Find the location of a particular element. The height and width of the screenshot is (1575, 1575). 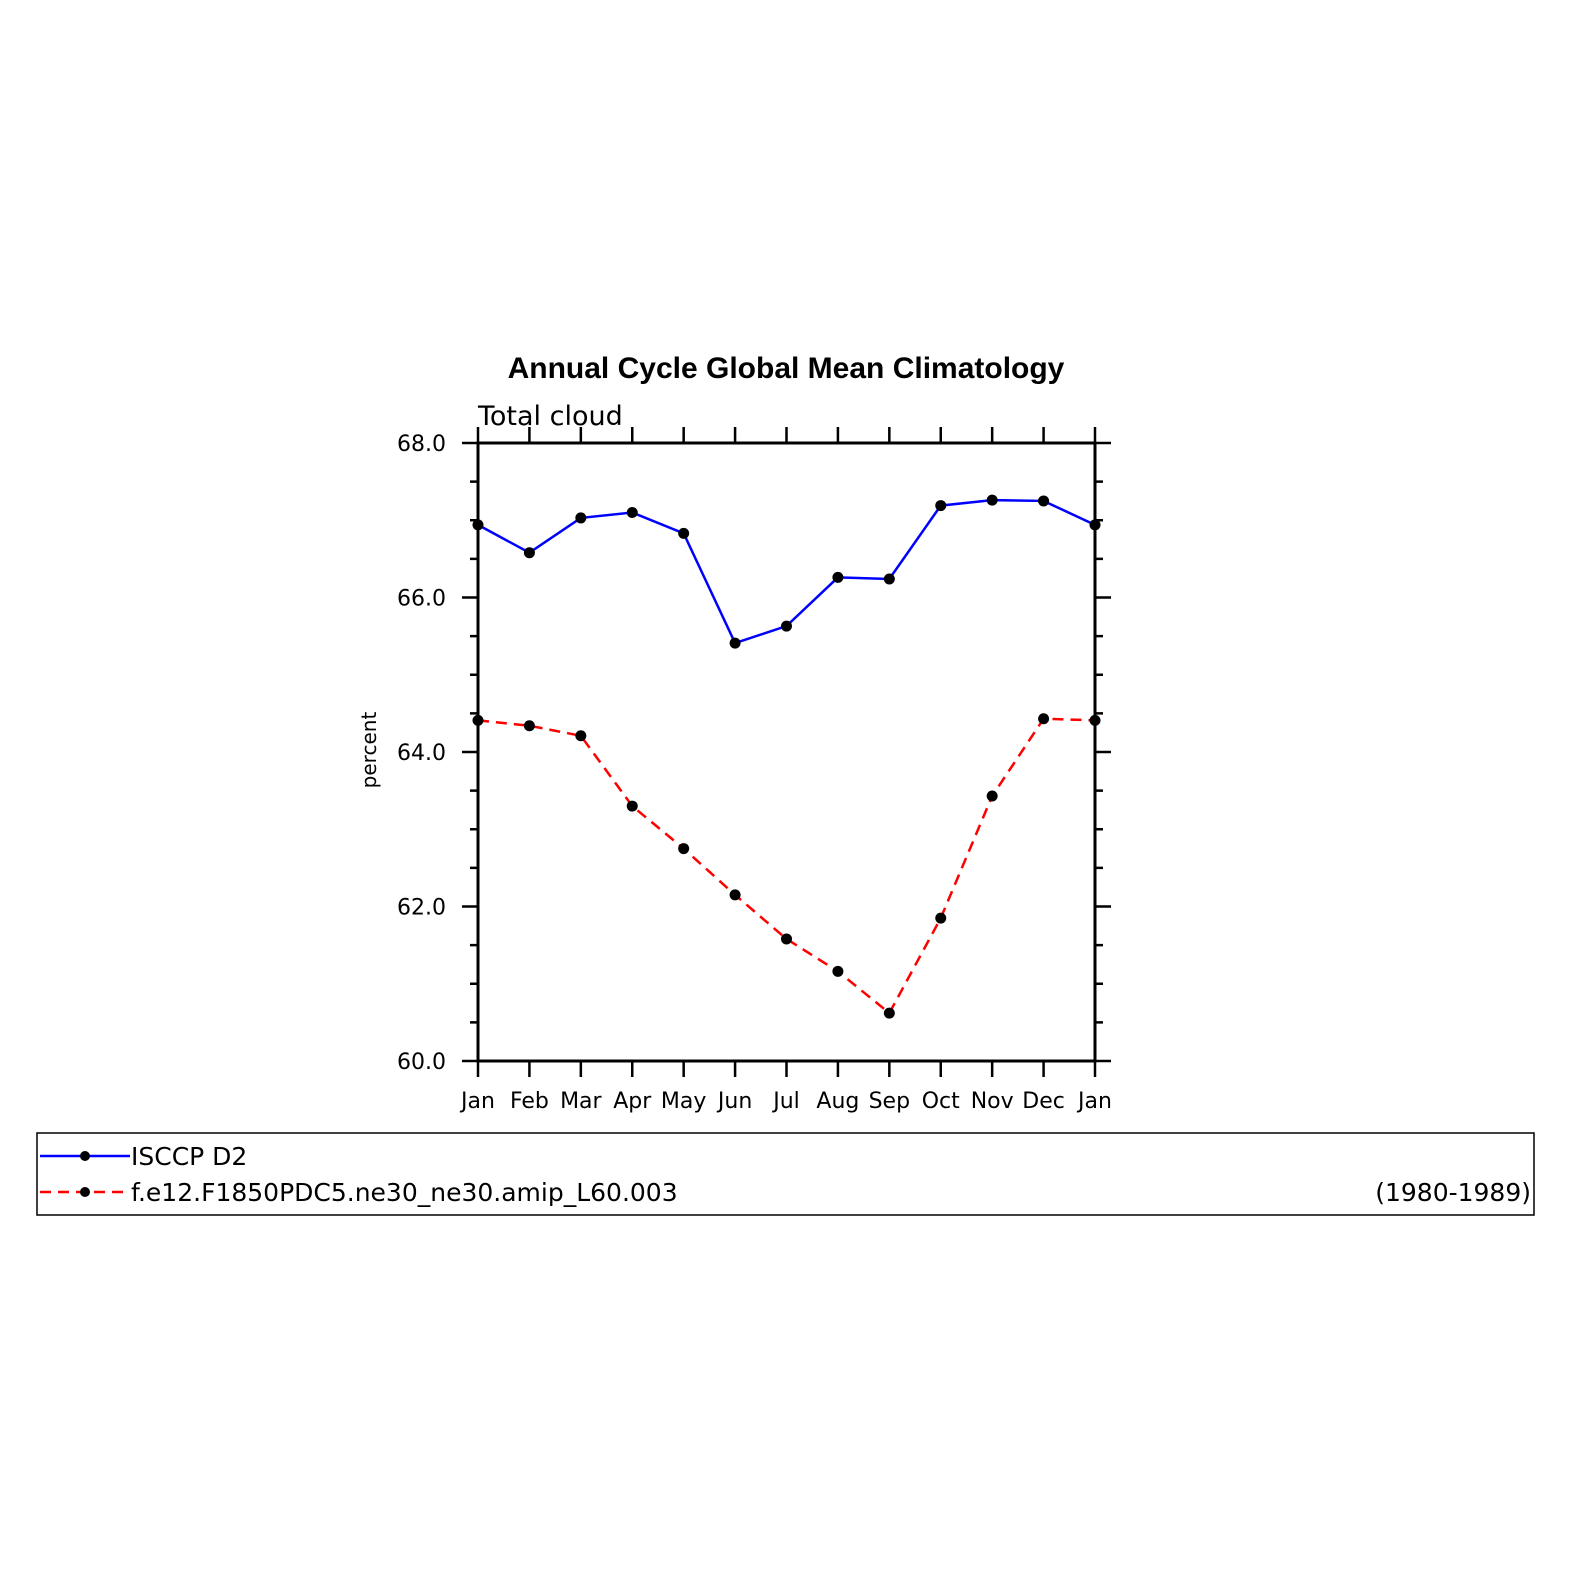

legend-box is located at coordinates (785, 1174).